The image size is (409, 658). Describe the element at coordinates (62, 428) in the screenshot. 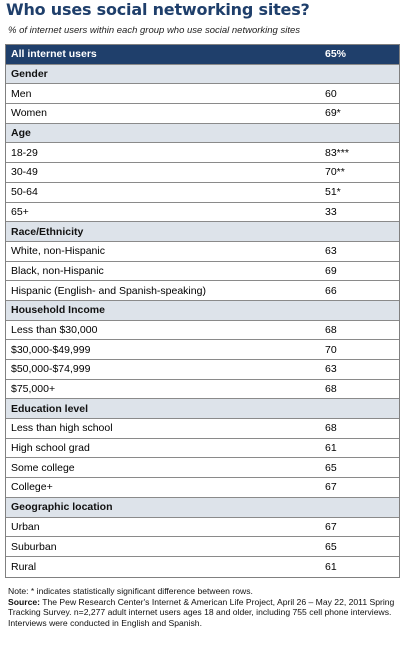

I see `row-label: Less than high school` at that location.